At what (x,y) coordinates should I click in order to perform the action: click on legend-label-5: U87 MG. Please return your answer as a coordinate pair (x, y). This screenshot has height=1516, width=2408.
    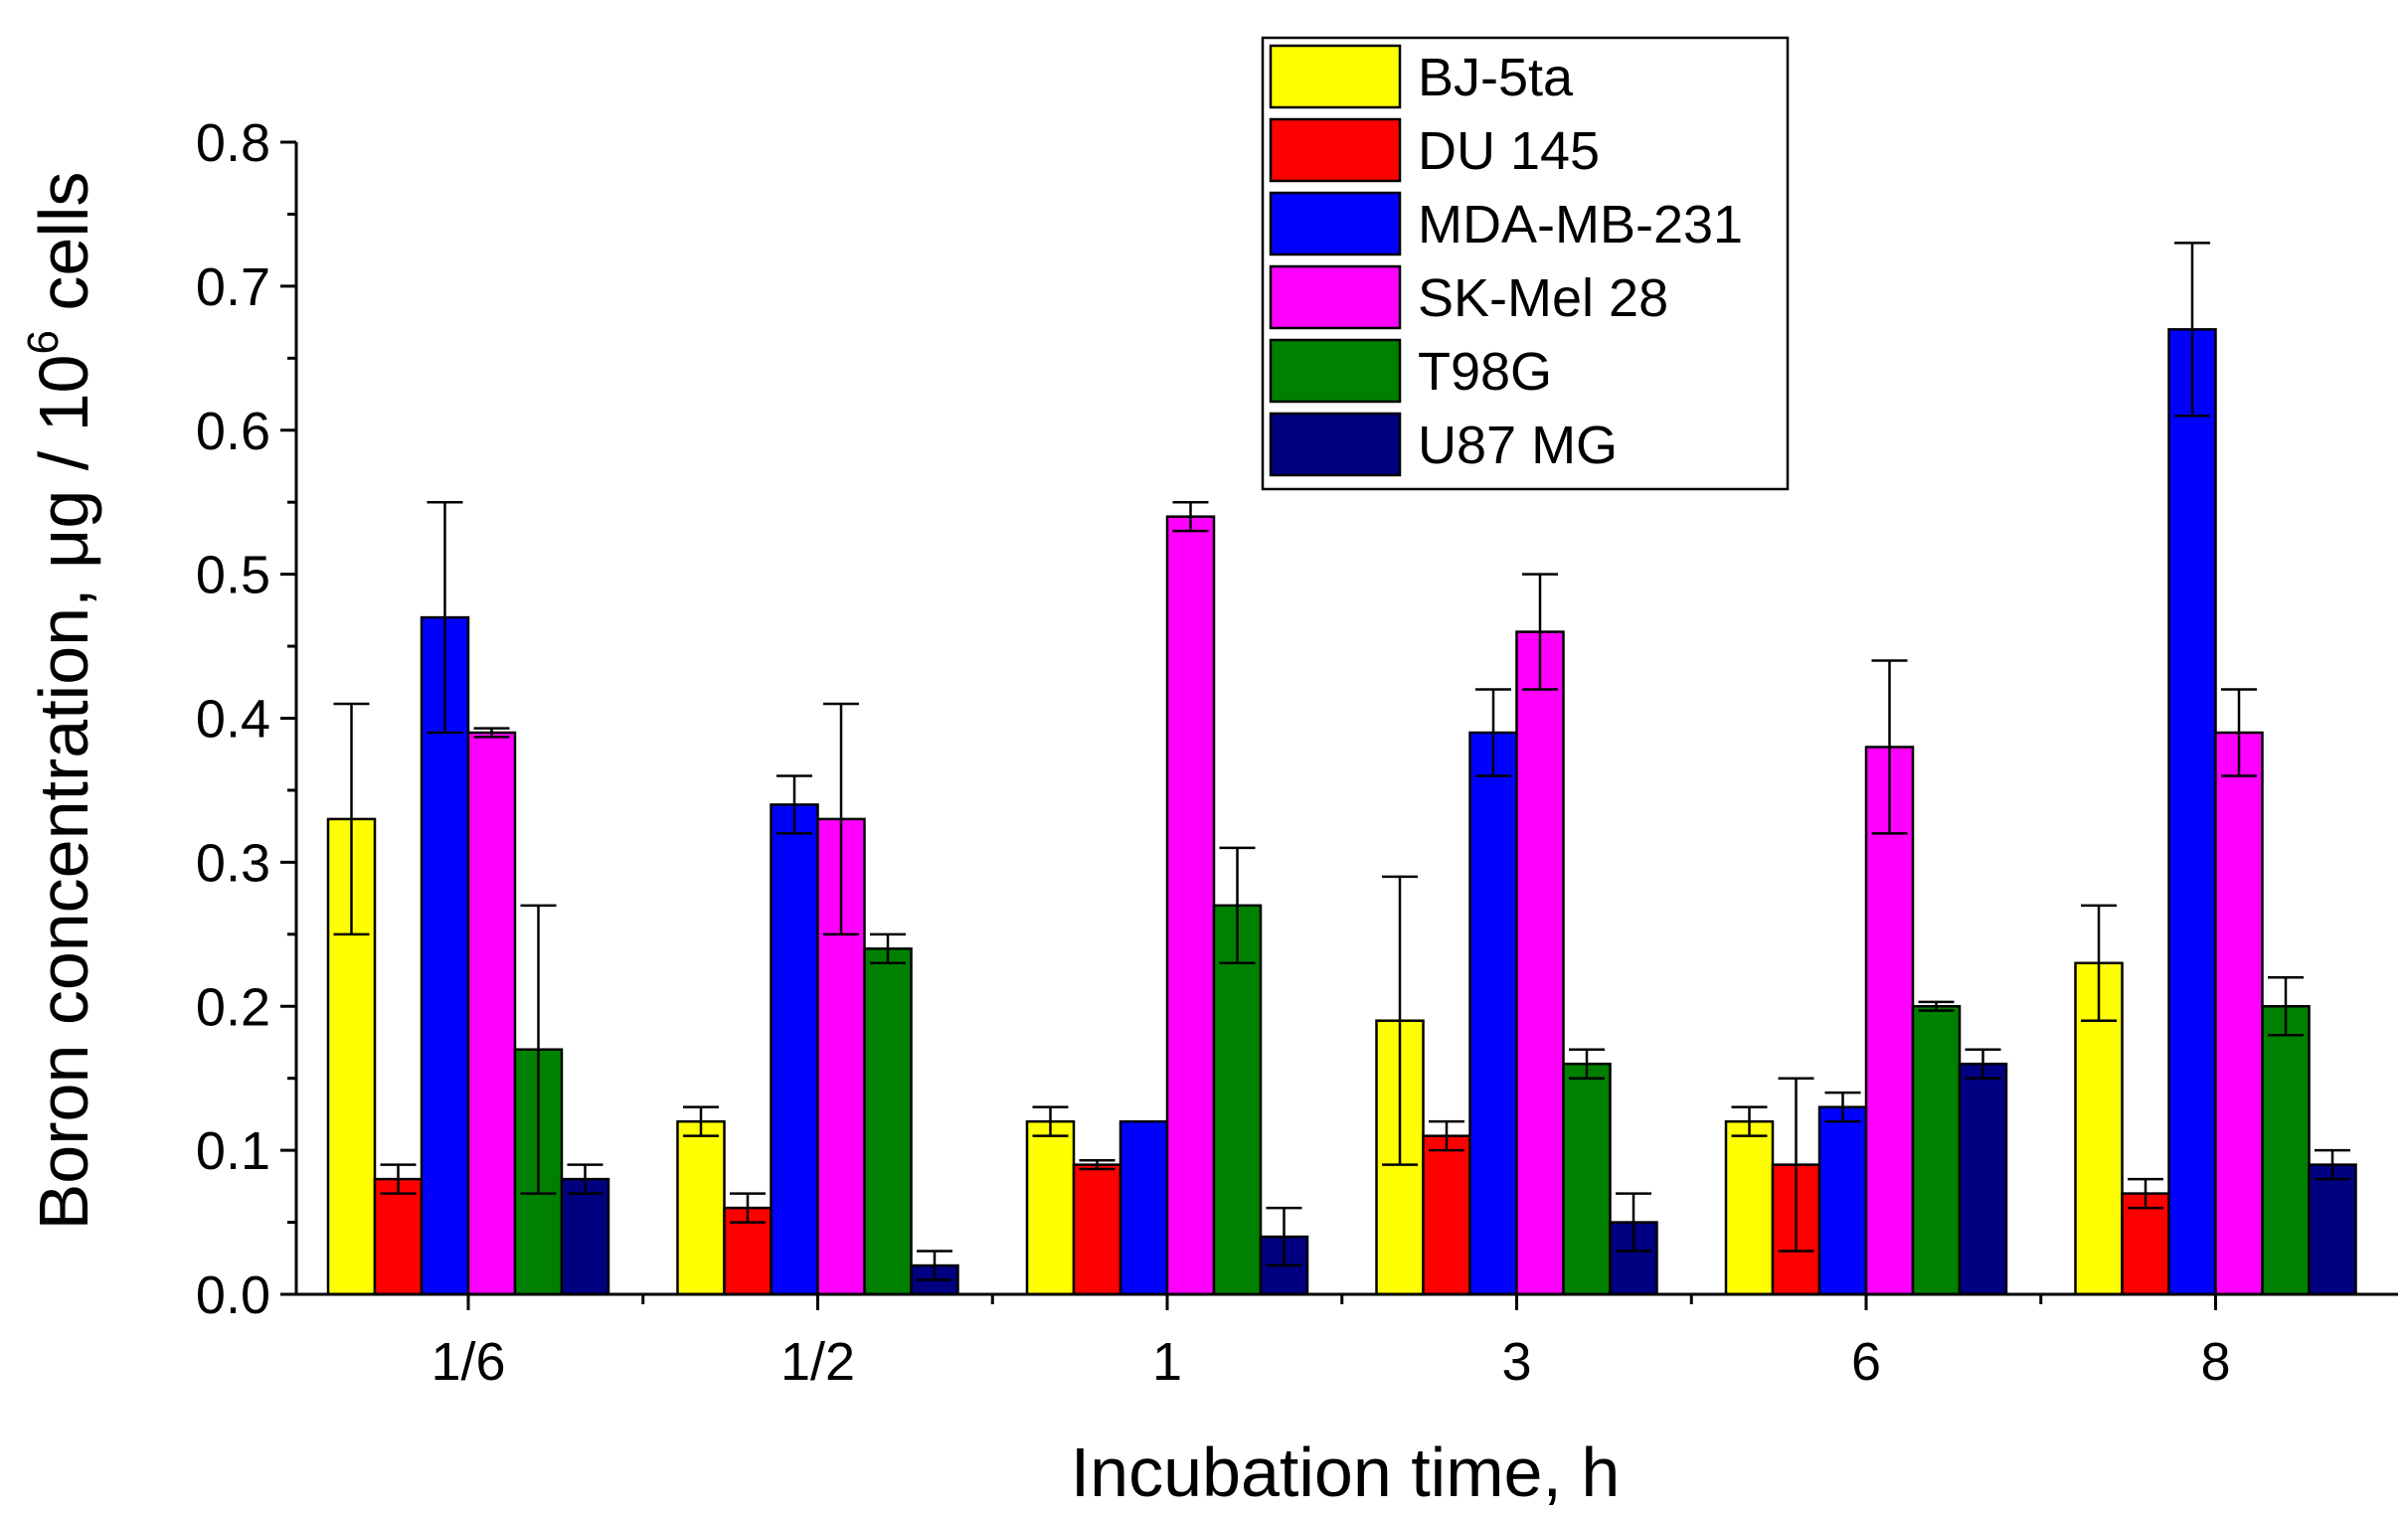
    Looking at the image, I should click on (1518, 445).